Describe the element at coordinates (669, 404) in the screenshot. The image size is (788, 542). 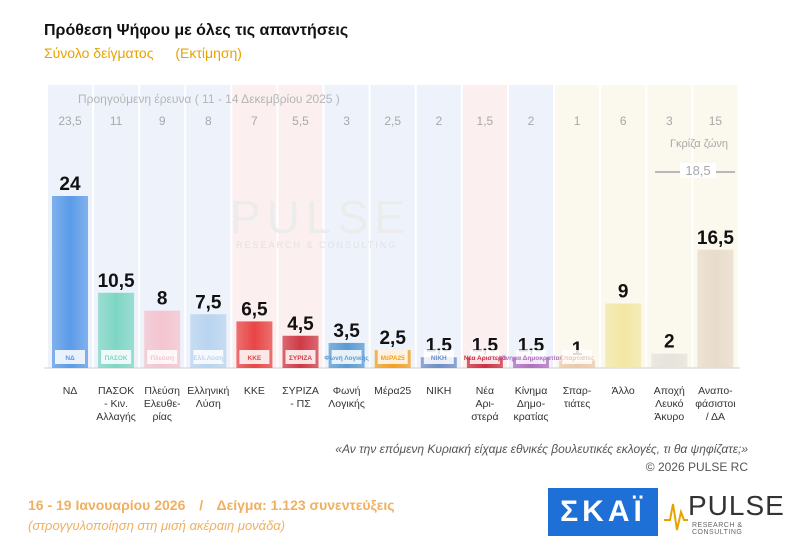
I see `category-label: Αποχή Λευκό Άκυρο` at that location.